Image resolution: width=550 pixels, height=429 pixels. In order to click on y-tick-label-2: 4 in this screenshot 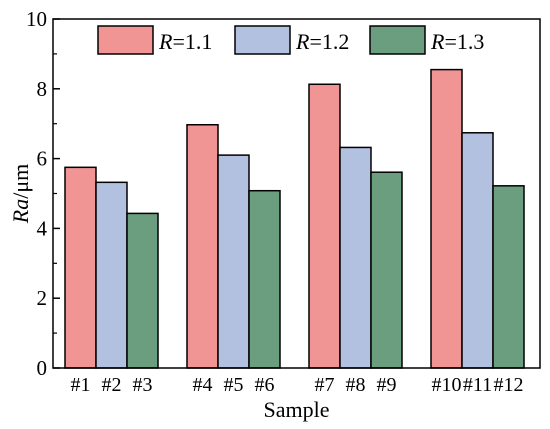, I will do `click(42, 228)`.